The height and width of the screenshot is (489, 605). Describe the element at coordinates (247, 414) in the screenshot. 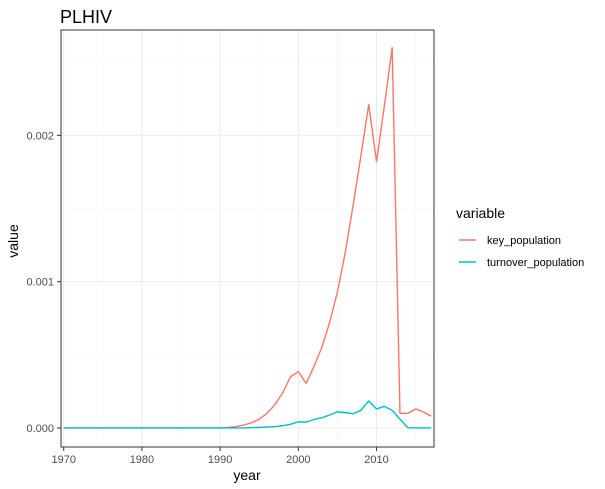

I see `series-line-turnover-population` at that location.